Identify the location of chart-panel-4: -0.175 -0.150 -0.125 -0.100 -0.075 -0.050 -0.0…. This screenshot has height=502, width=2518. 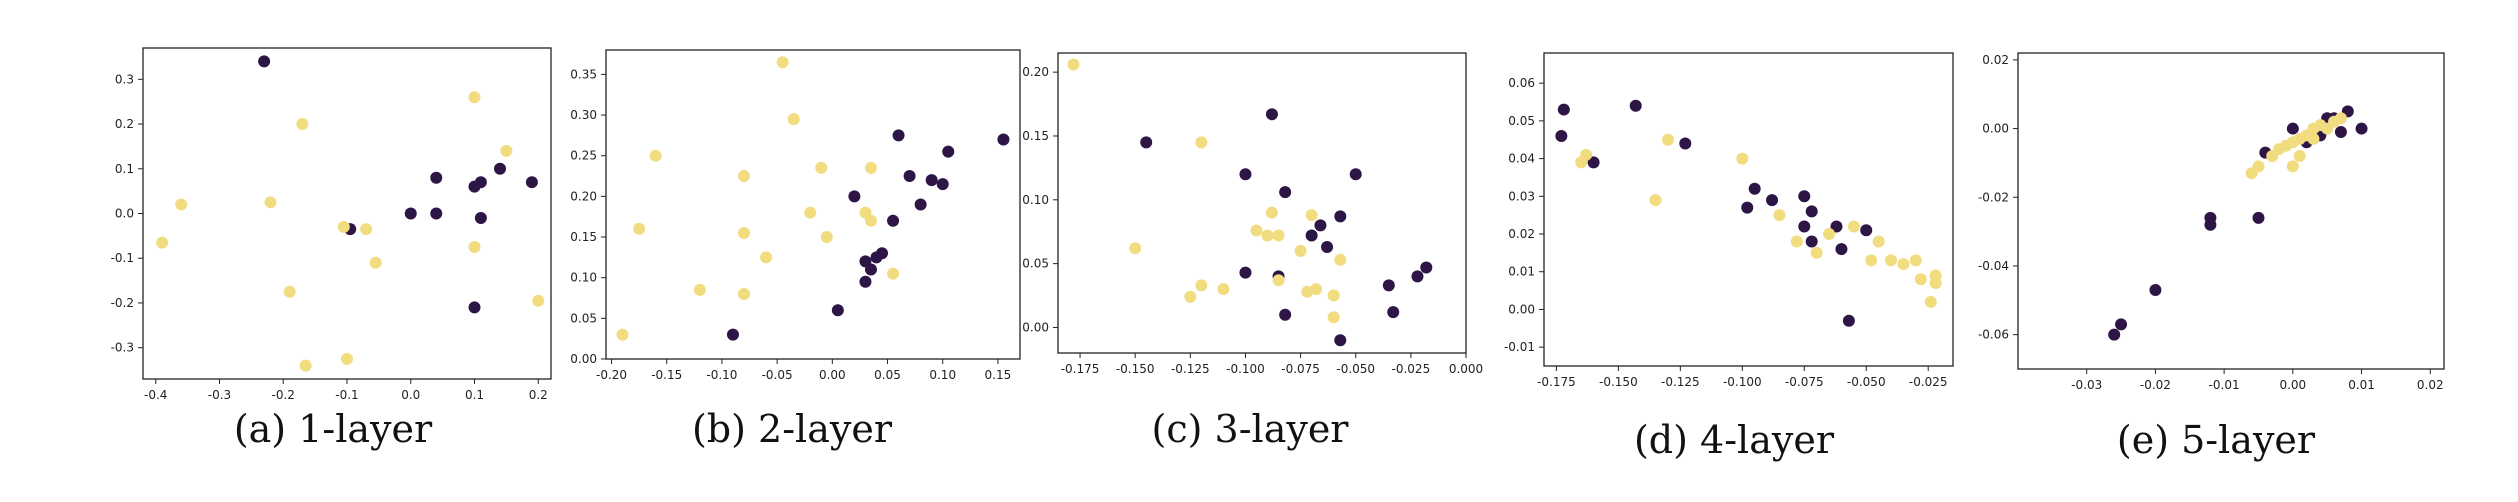
(1729, 257).